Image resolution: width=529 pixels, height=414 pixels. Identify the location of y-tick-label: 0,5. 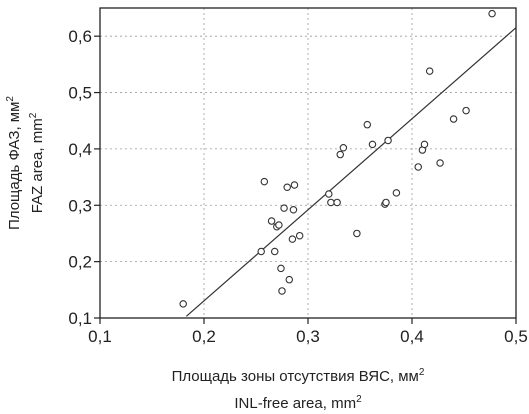
(80, 93).